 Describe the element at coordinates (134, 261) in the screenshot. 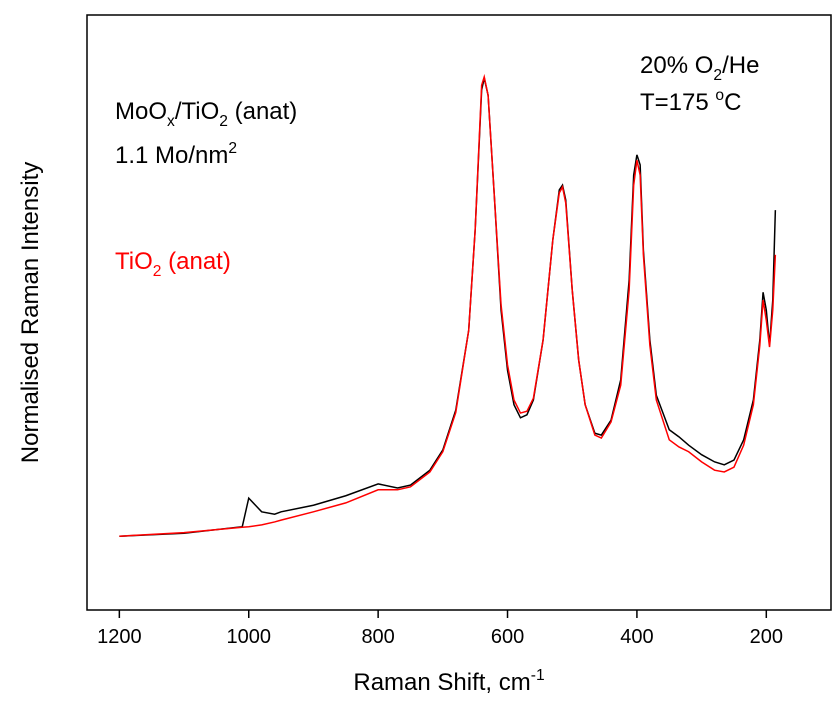

I see `text-part: TiO` at that location.